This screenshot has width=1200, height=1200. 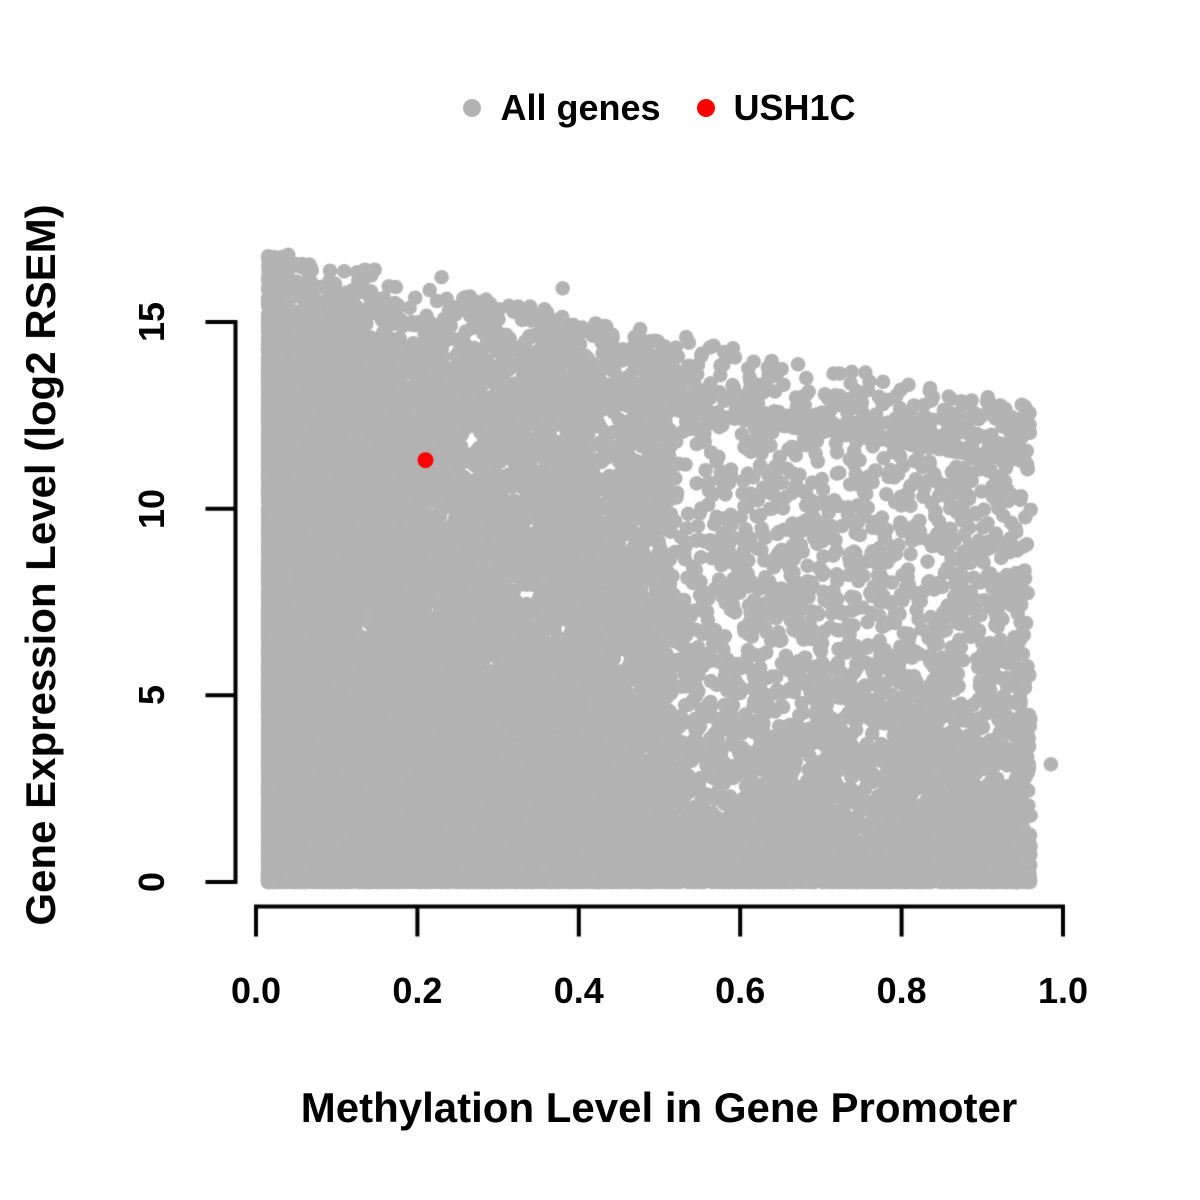 I want to click on legend: All genes USH1C, so click(x=659, y=108).